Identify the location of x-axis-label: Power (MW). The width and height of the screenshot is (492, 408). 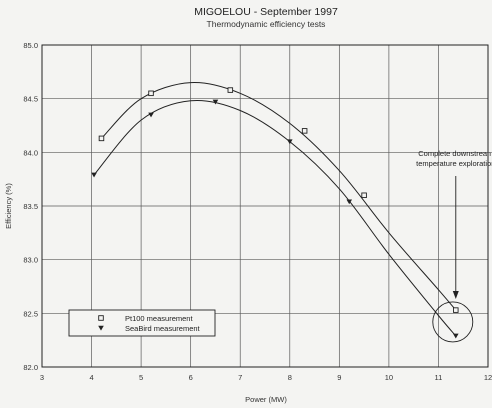
(266, 399).